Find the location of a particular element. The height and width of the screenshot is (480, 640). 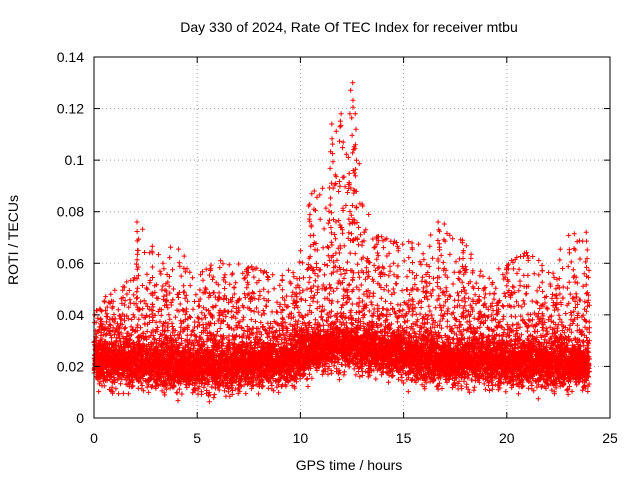

y-axis-label: ROTI / TECUs is located at coordinates (13, 240).